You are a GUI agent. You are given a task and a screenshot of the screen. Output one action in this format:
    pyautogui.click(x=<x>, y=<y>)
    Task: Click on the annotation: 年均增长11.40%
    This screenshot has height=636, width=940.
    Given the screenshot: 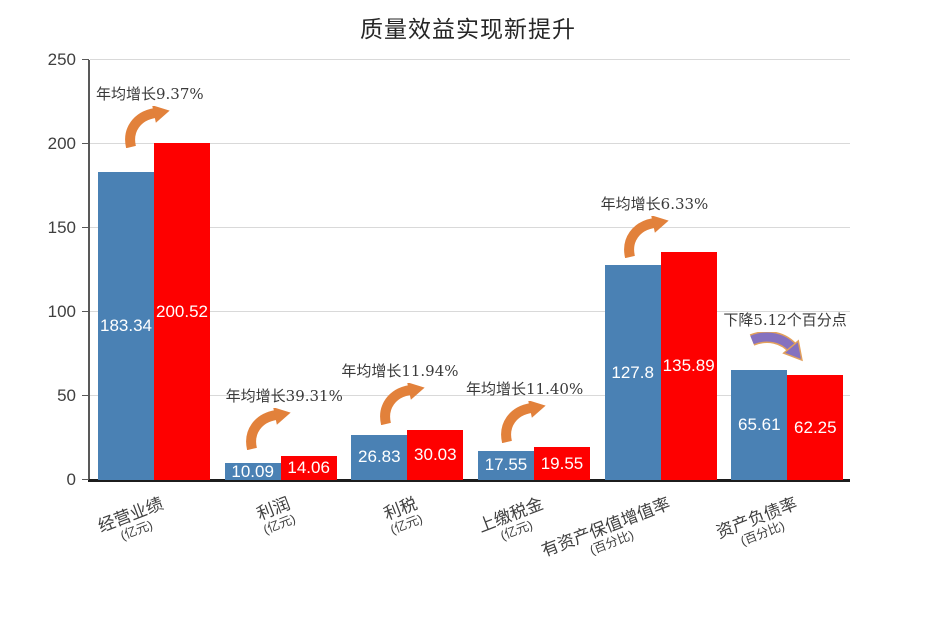 What is the action you would take?
    pyautogui.click(x=525, y=411)
    